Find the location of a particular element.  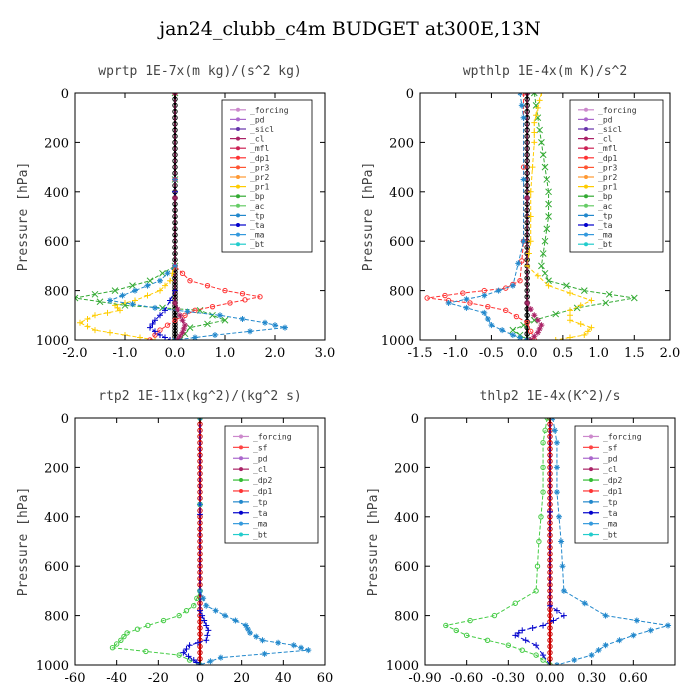

legend-entry: _ac is located at coordinates (605, 206).